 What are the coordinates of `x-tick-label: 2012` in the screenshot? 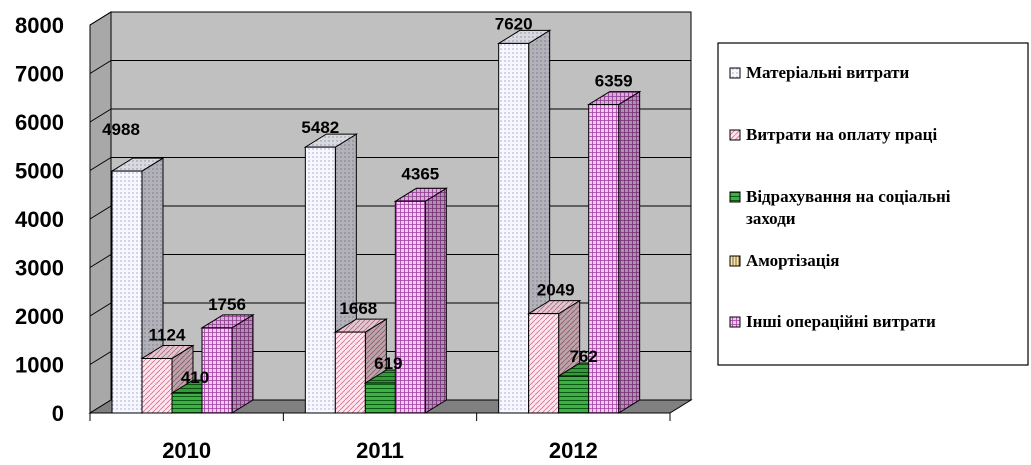 It's located at (573, 450).